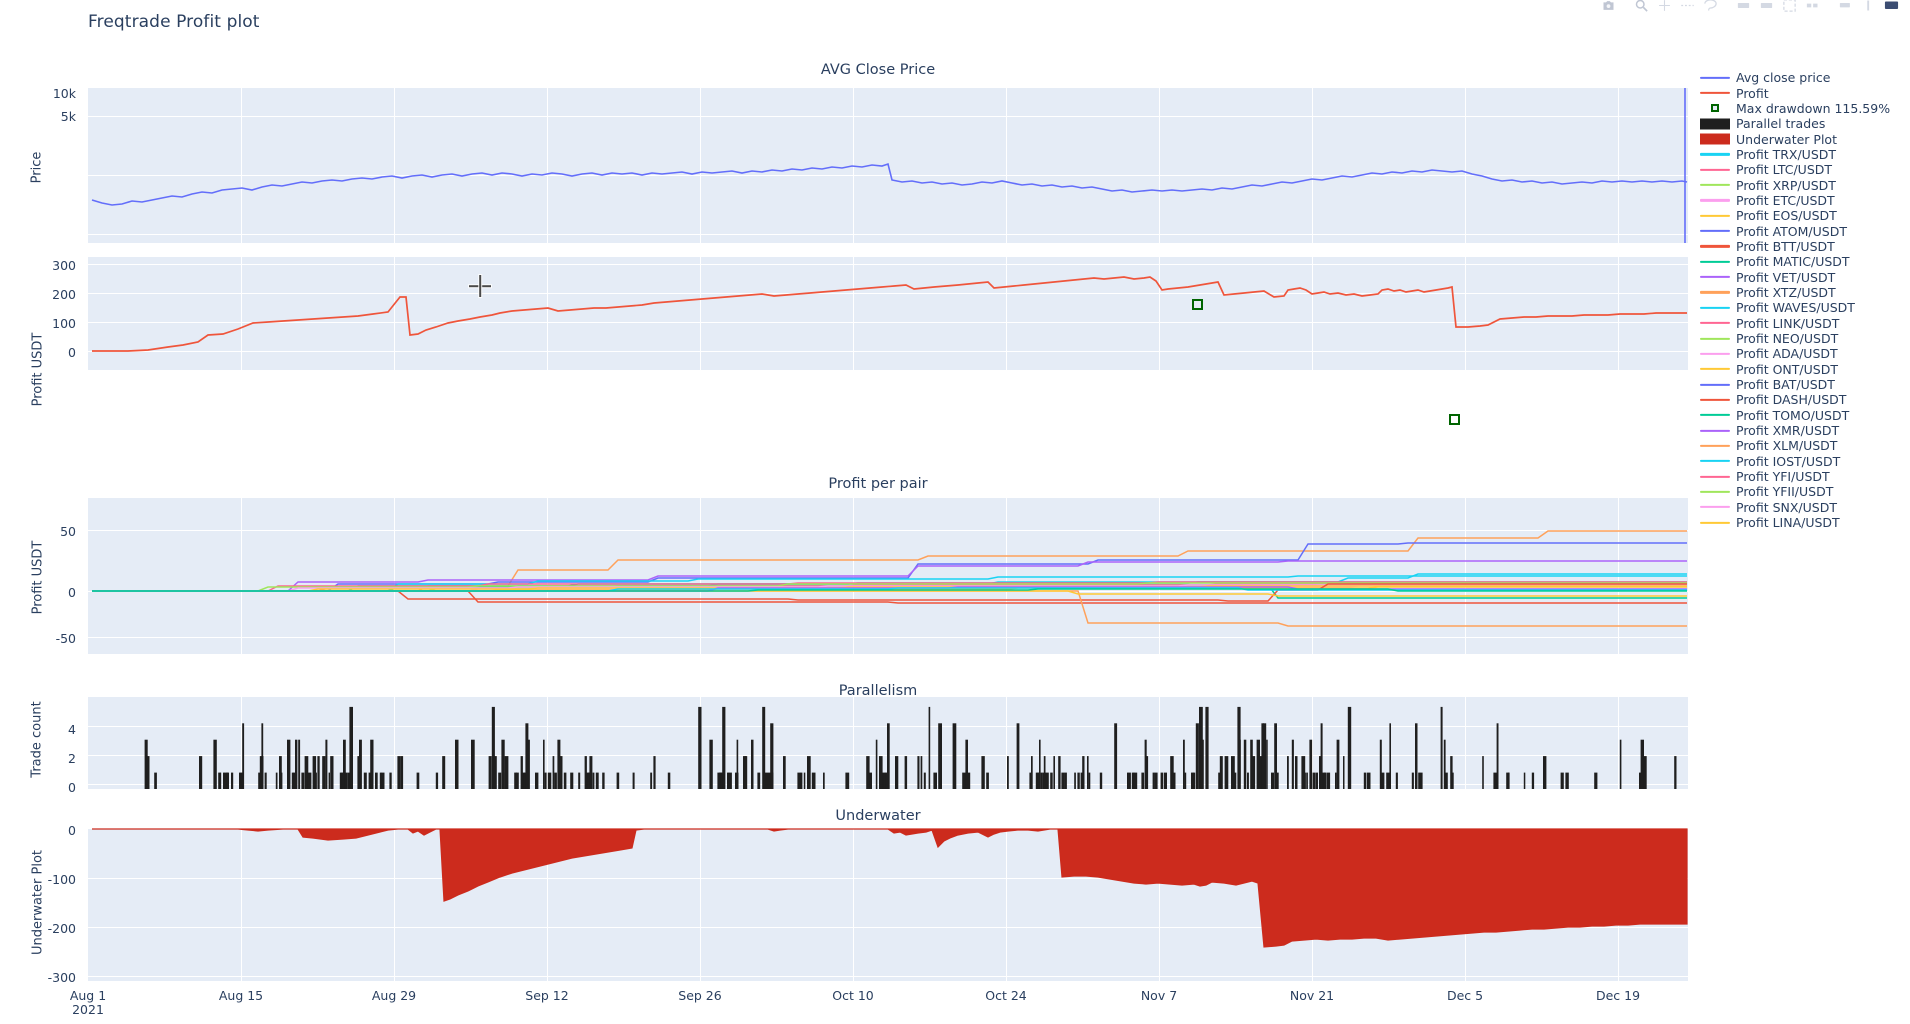 The width and height of the screenshot is (1910, 1024). I want to click on series-profit-per-pair, so click(889, 578).